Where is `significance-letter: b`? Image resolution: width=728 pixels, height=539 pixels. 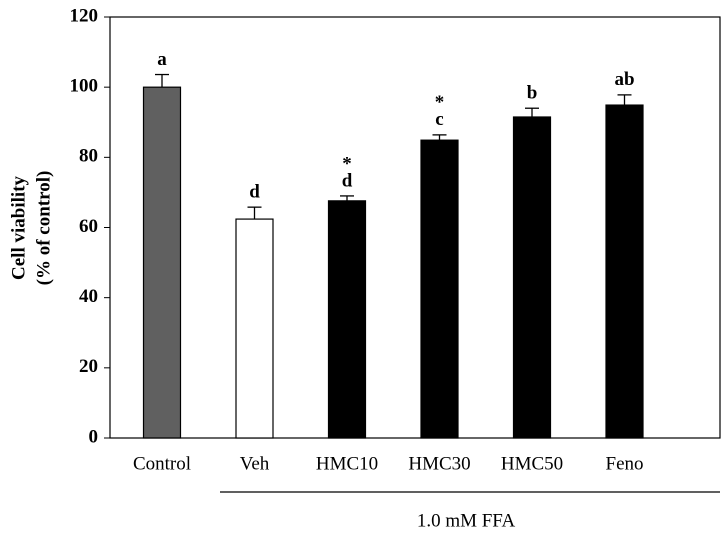 significance-letter: b is located at coordinates (532, 93).